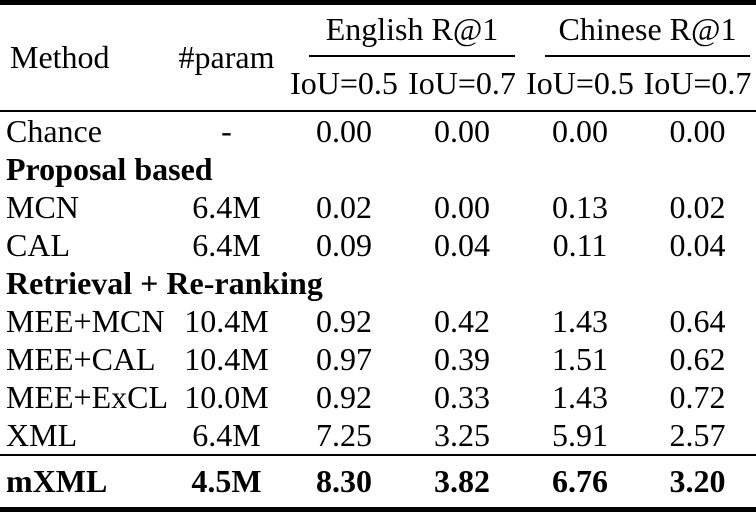  Describe the element at coordinates (42, 434) in the screenshot. I see `method-cell: XML` at that location.